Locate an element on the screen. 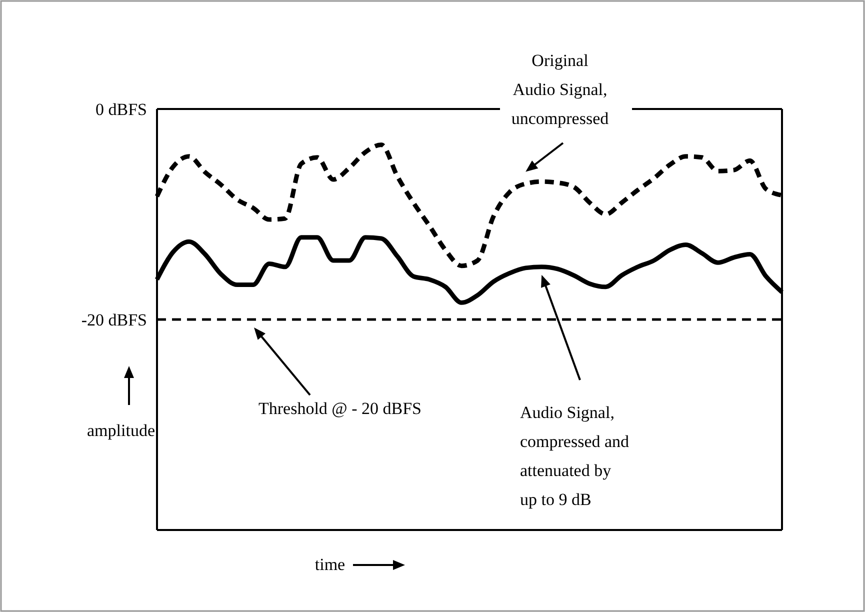  line-series is located at coordinates (469, 270).